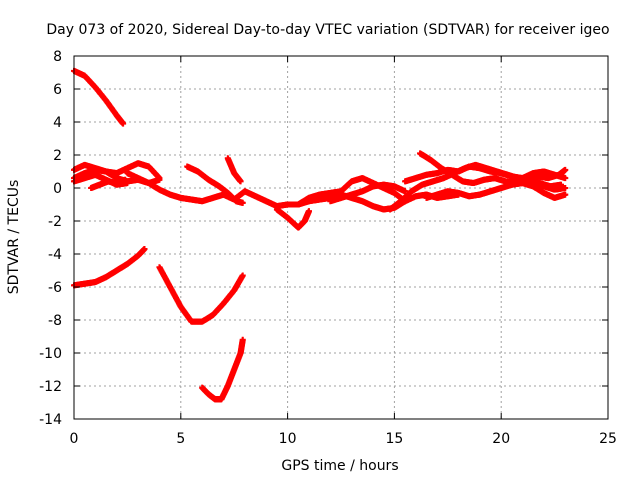  What do you see at coordinates (288, 439) in the screenshot?
I see `x-tick-label: 10` at bounding box center [288, 439].